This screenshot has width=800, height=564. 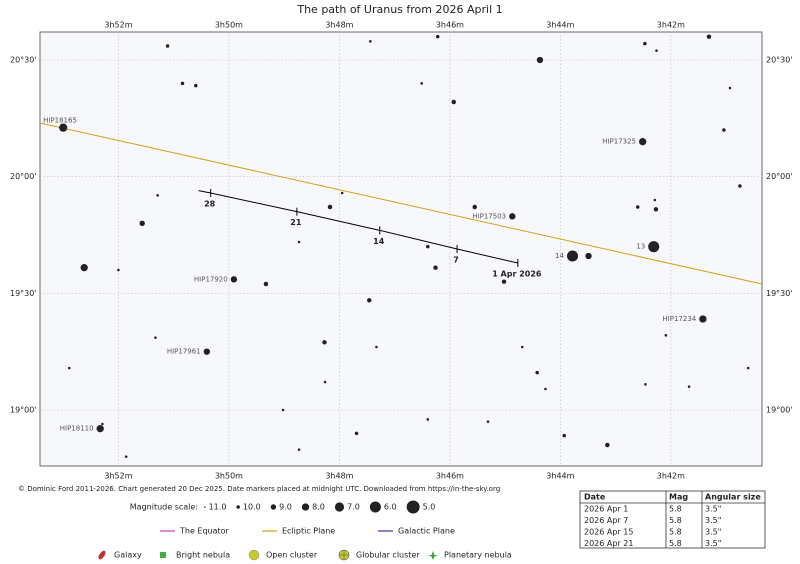 I want to click on legend-label: Galactic Plane, so click(x=426, y=531).